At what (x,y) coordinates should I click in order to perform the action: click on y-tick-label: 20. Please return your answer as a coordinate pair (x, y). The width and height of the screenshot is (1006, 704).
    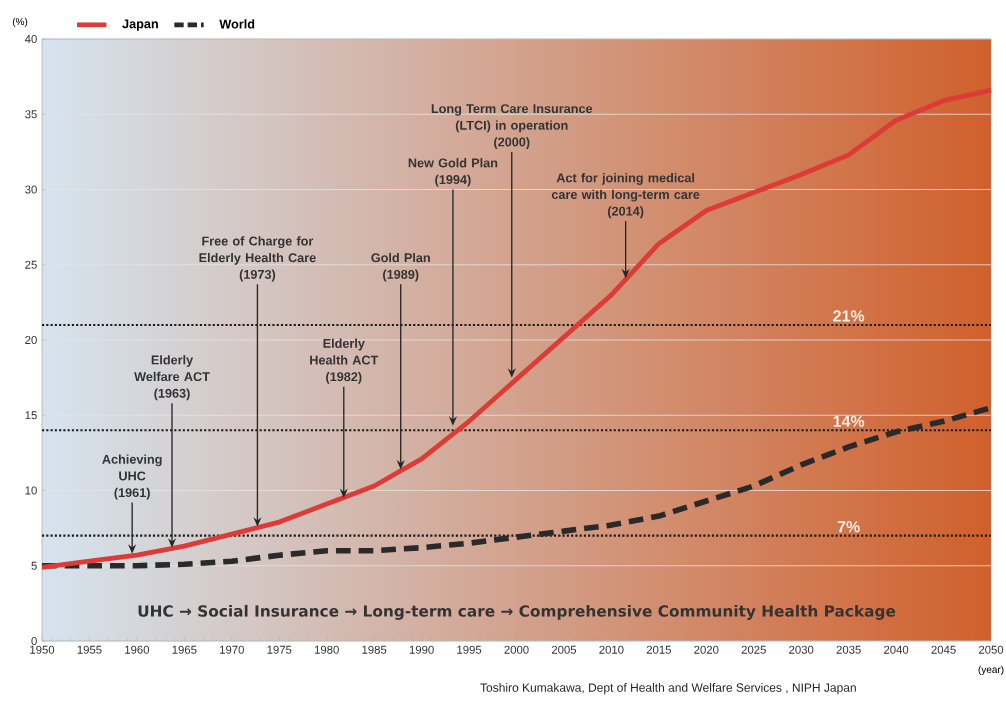
    Looking at the image, I should click on (31, 340).